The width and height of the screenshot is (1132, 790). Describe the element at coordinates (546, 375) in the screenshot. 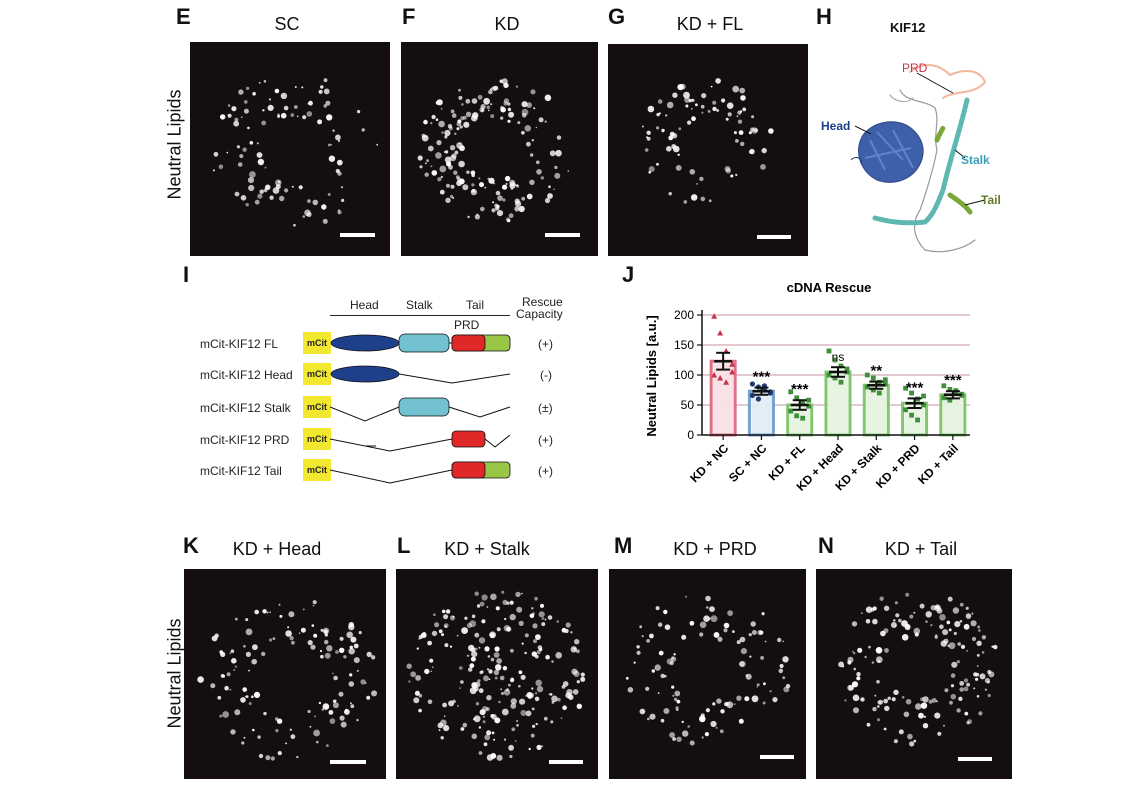

I see `rescue-head: (-)` at that location.